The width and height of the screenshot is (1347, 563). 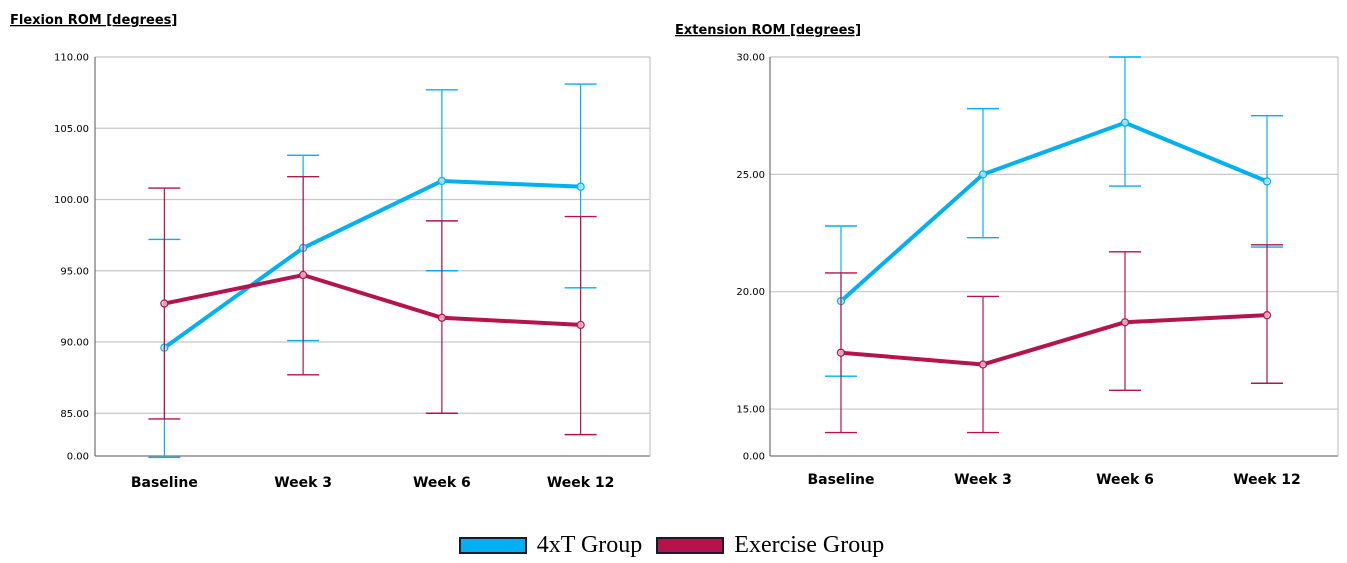 I want to click on y-tick-label: 95.00, so click(x=74, y=271).